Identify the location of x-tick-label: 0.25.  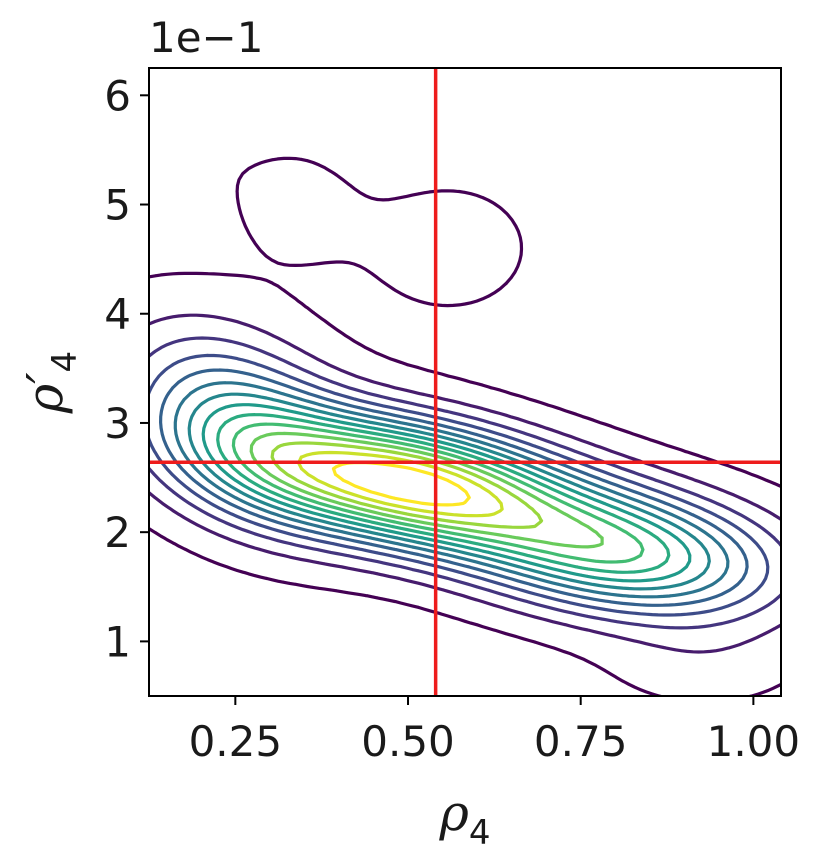
(236, 741).